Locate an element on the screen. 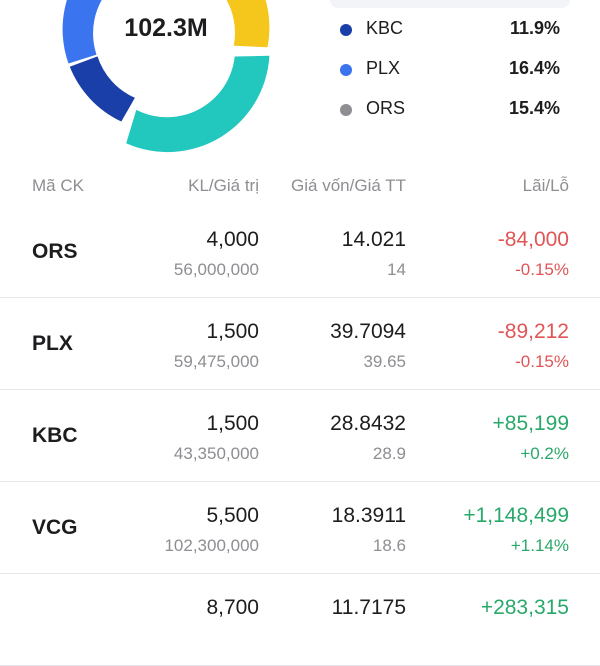 Image resolution: width=600 pixels, height=666 pixels. portfolio-total-value: 102.3M is located at coordinates (166, 28).